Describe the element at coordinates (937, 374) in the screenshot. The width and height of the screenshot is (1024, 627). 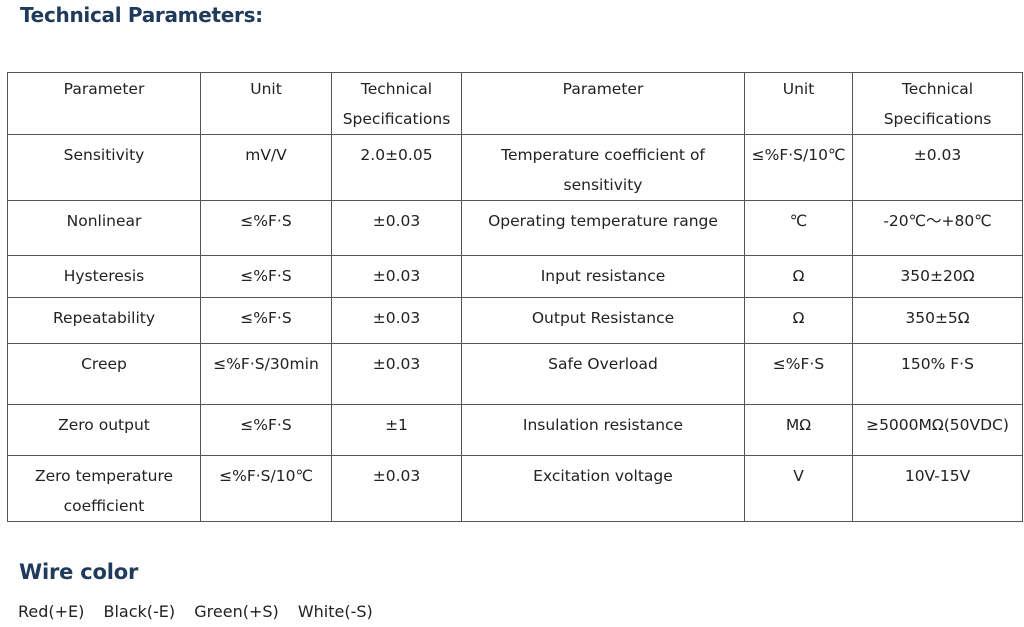
I see `table-cell: 150% F·S` at that location.